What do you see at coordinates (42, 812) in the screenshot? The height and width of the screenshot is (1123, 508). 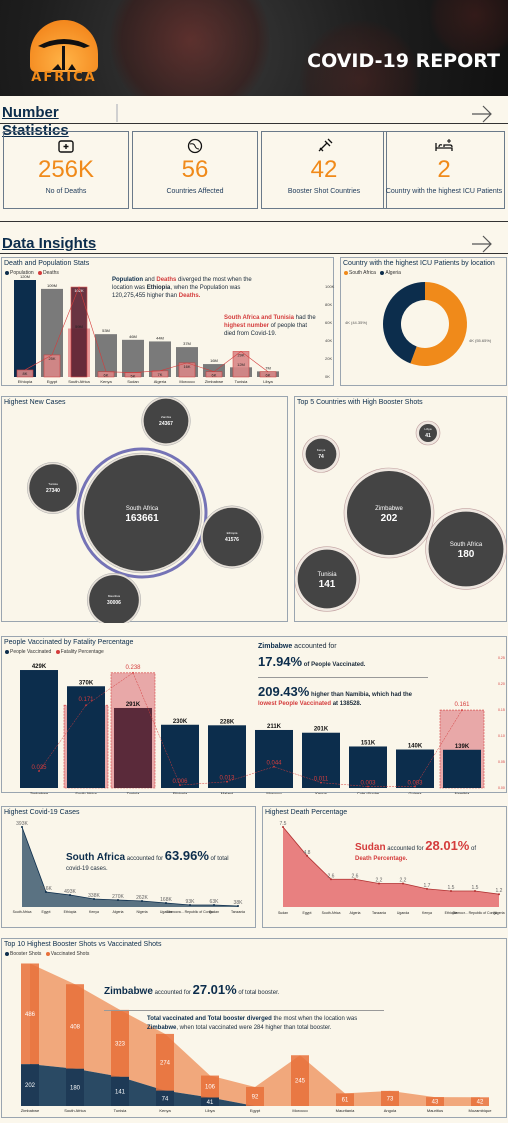 I see `panel-title: Highest Covid-19 Cases` at bounding box center [42, 812].